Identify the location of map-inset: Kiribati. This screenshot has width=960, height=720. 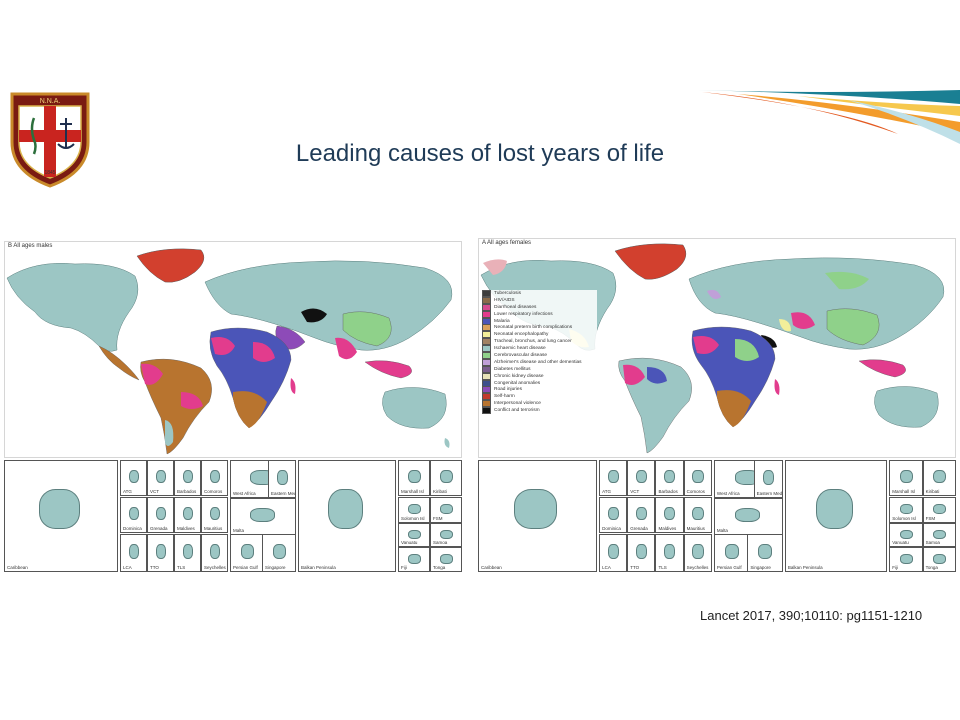
(939, 478).